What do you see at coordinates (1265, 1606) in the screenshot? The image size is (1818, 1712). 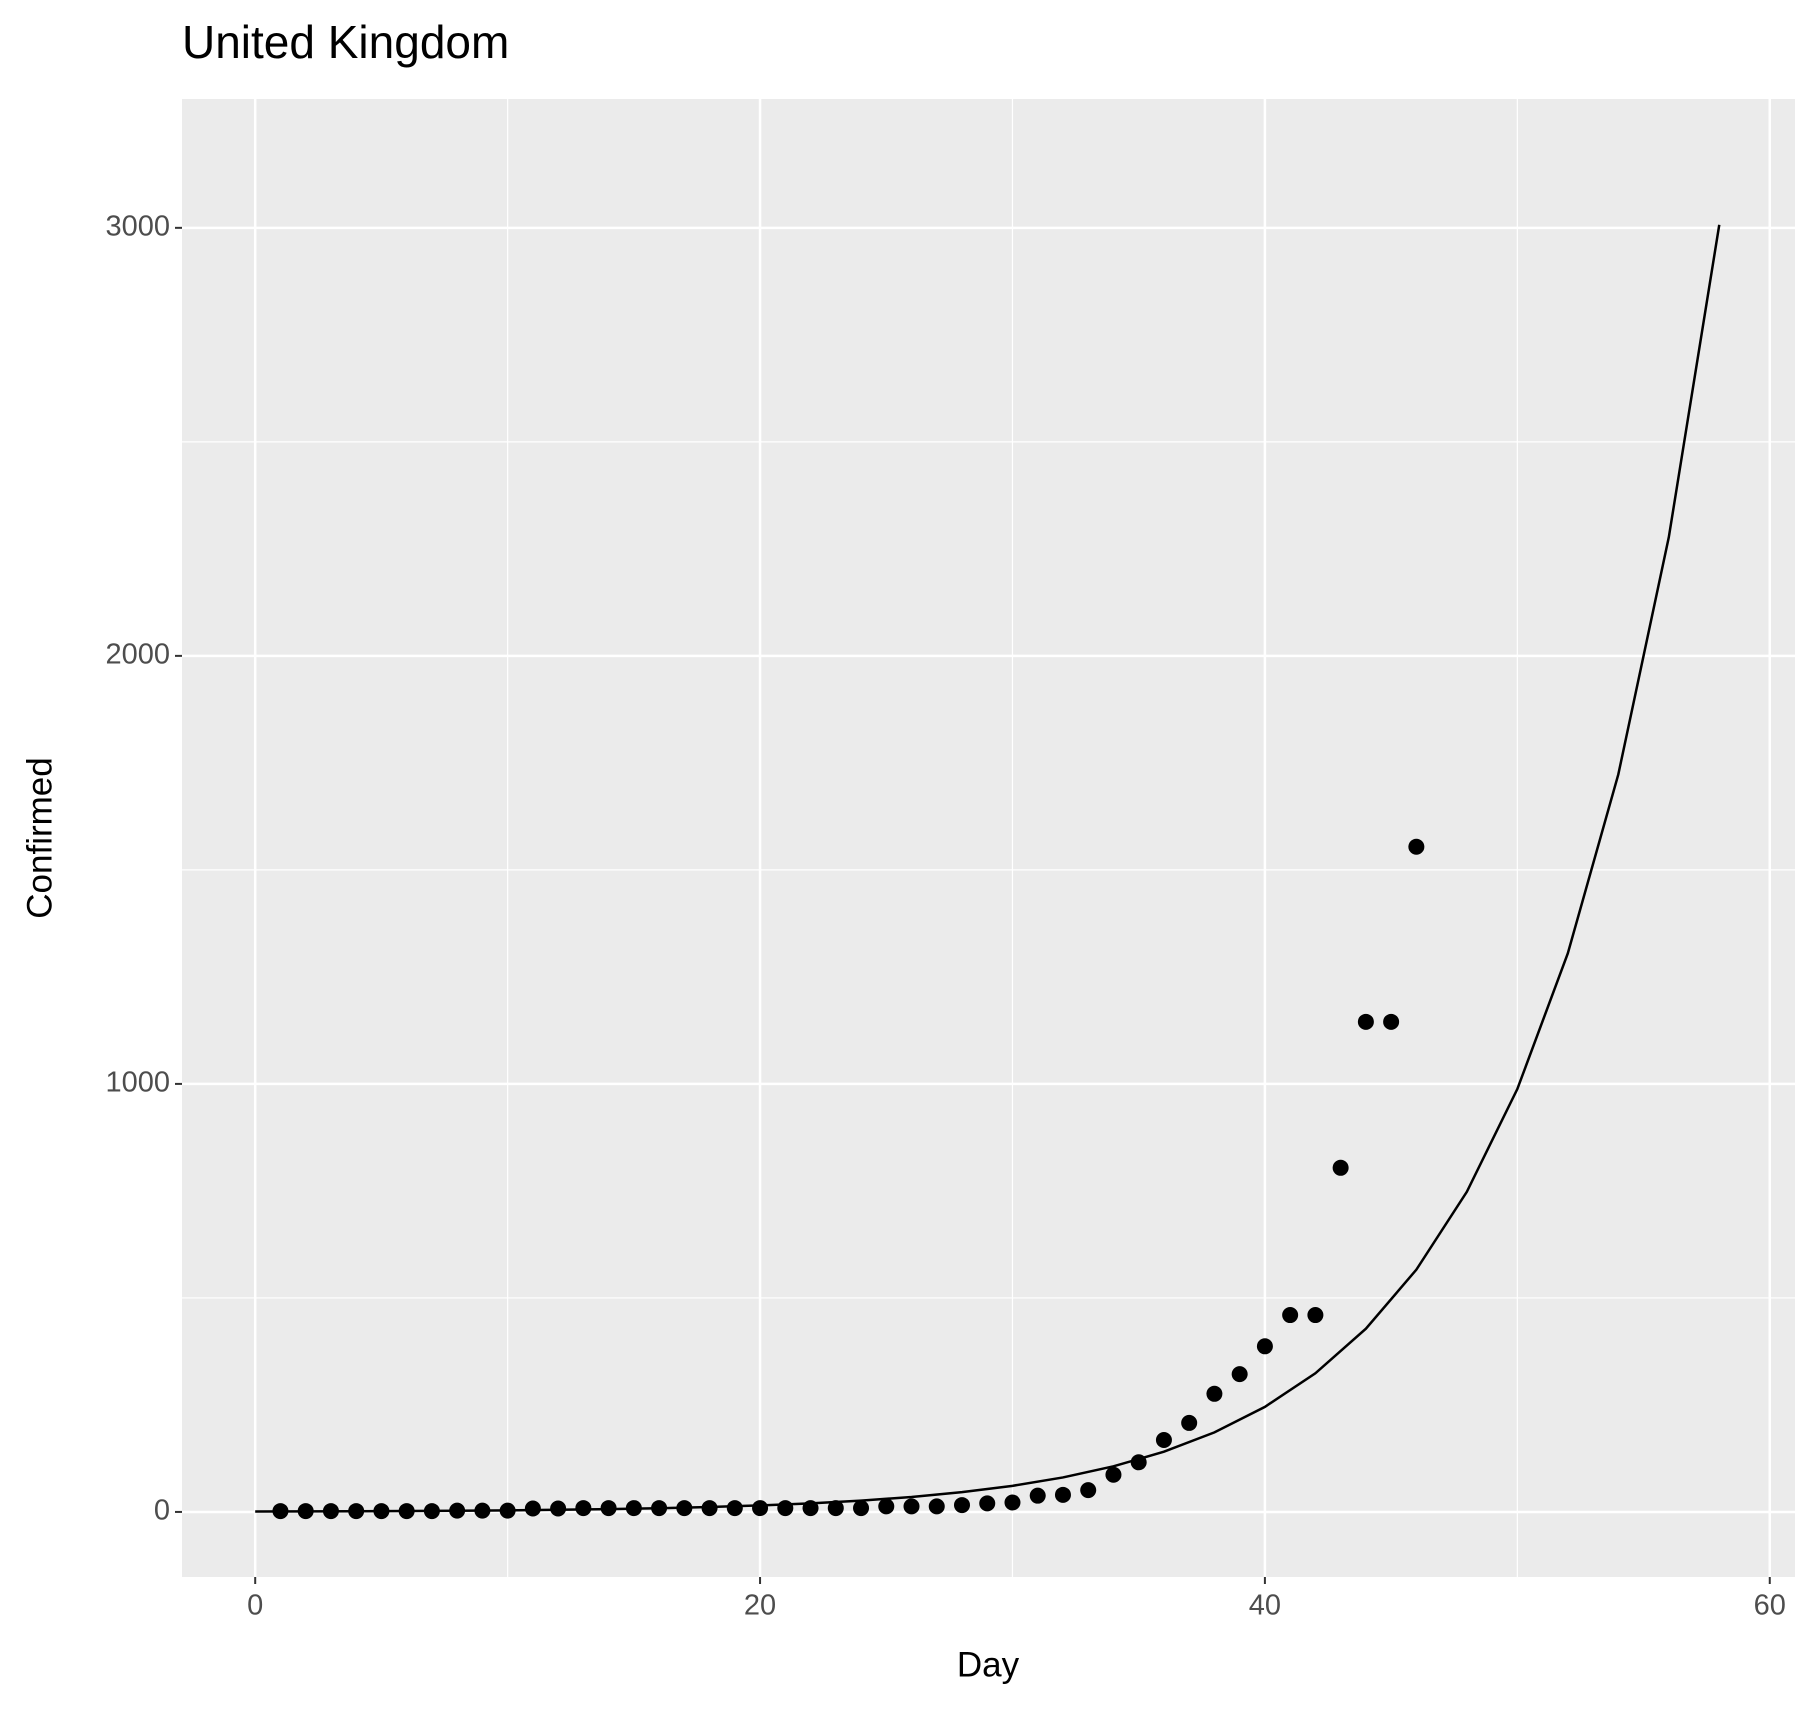 I see `x-tick-label: 40` at bounding box center [1265, 1606].